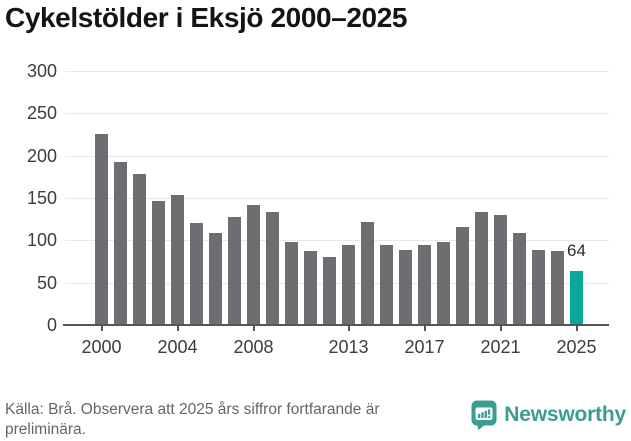 This screenshot has width=631, height=441. Describe the element at coordinates (41, 113) in the screenshot. I see `y-axis-label: 250` at that location.